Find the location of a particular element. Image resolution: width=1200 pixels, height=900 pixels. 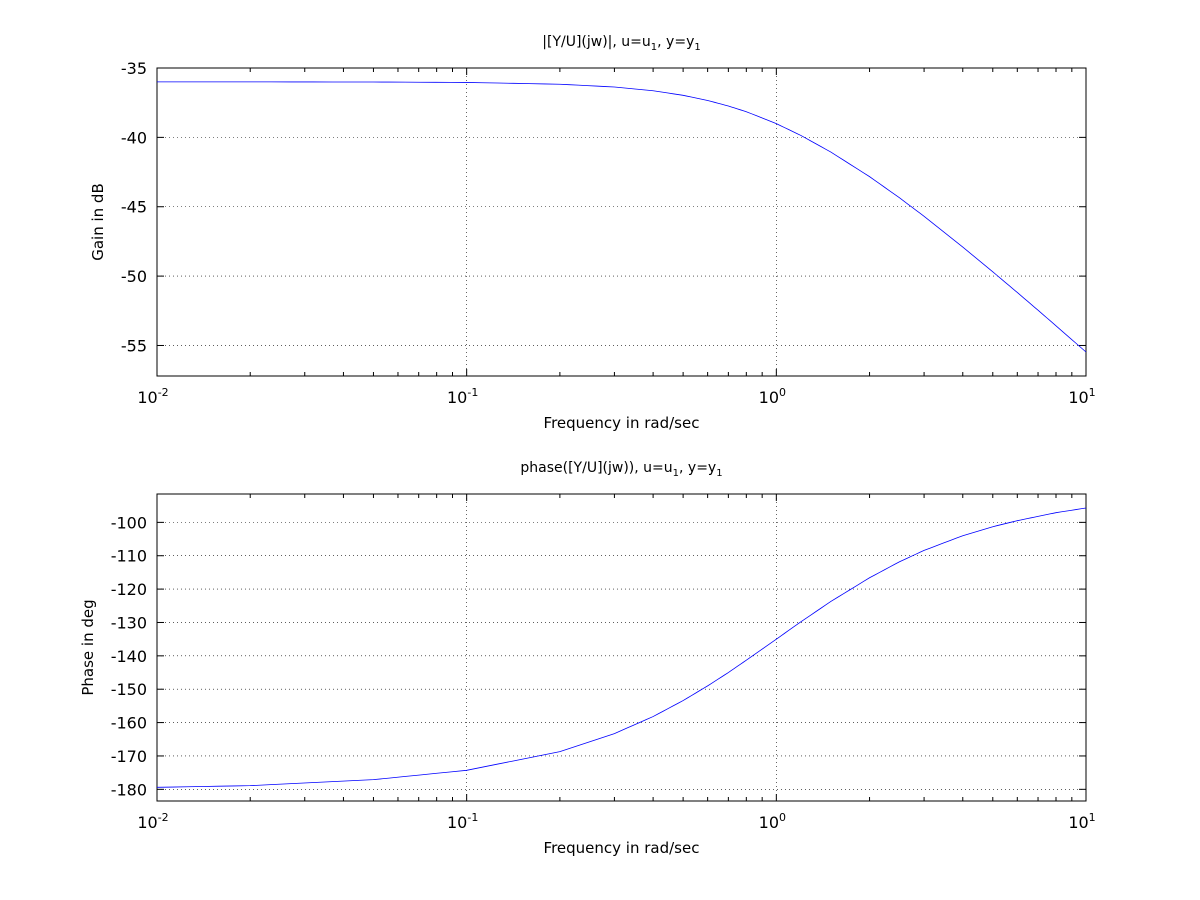

y-tick-label: -50 is located at coordinates (134, 276).